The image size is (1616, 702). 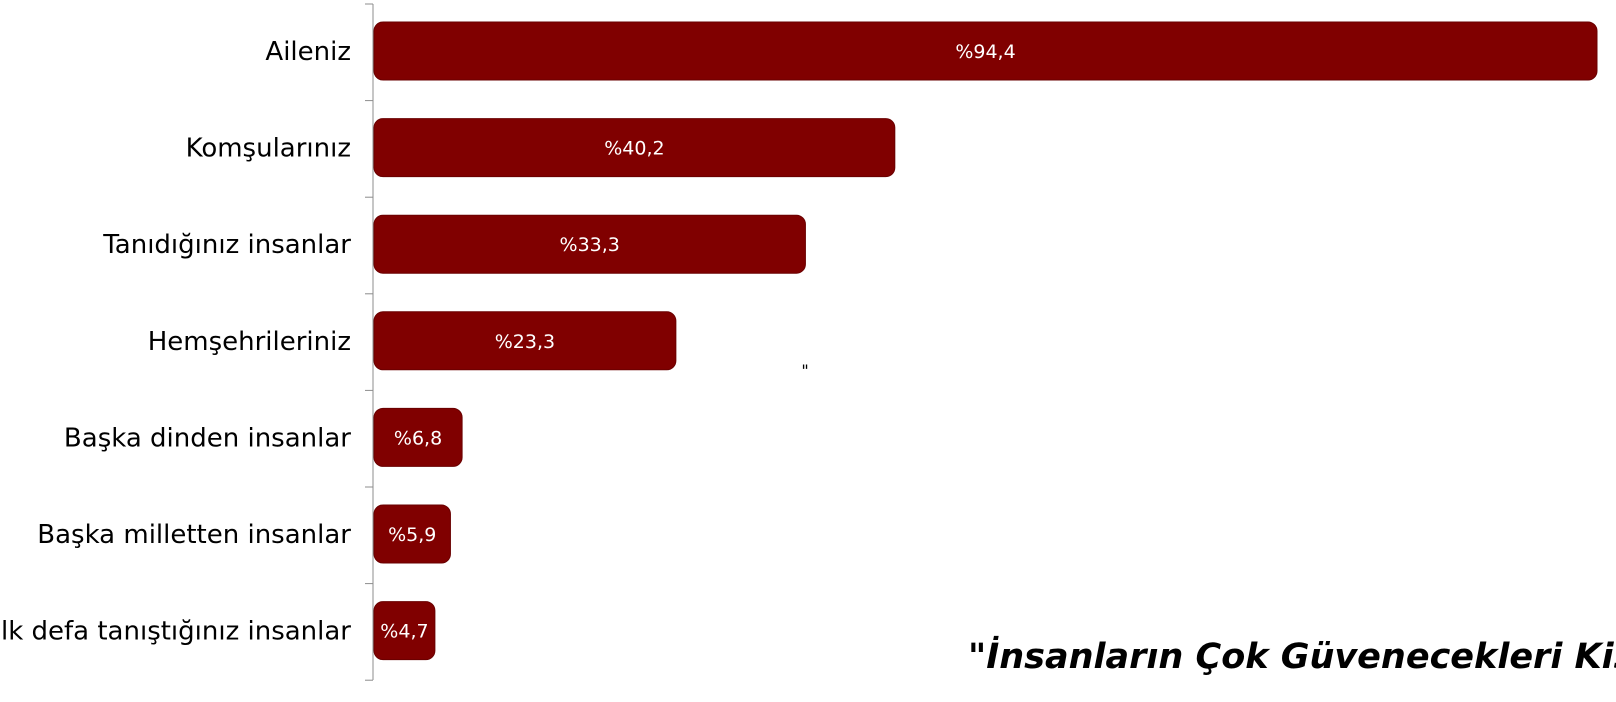 I want to click on bar-value-label: %33,3, so click(x=590, y=245).